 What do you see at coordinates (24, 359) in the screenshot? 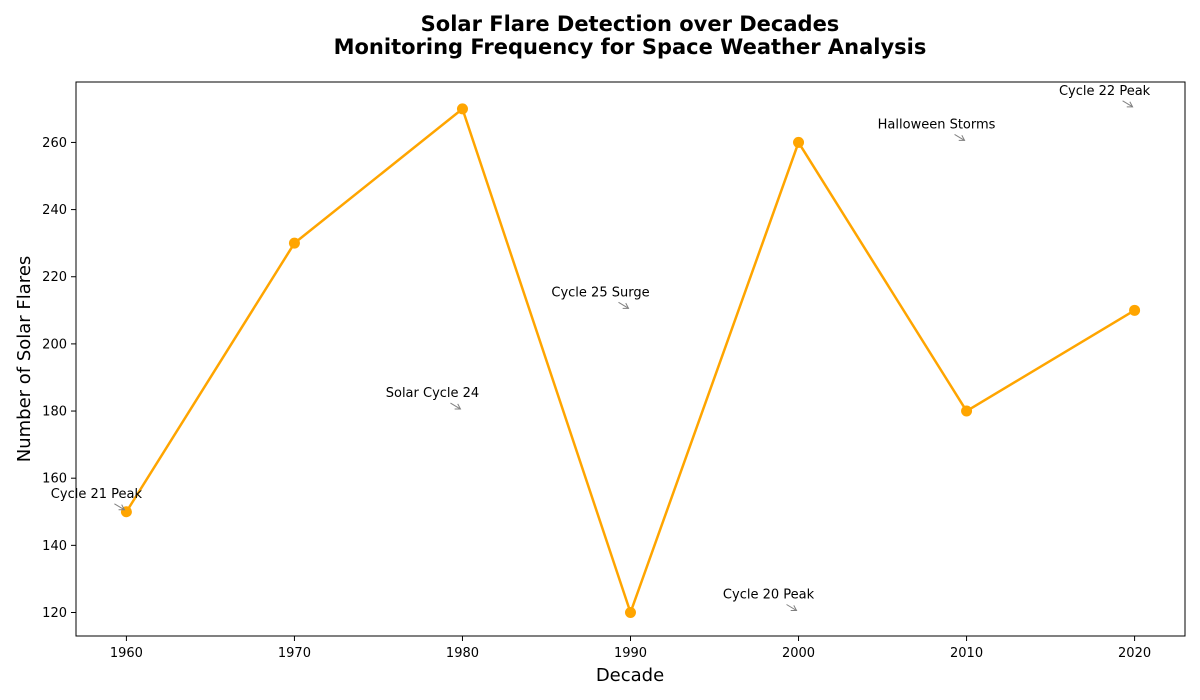
I see `y-axis-label: Number of Solar Flares` at bounding box center [24, 359].